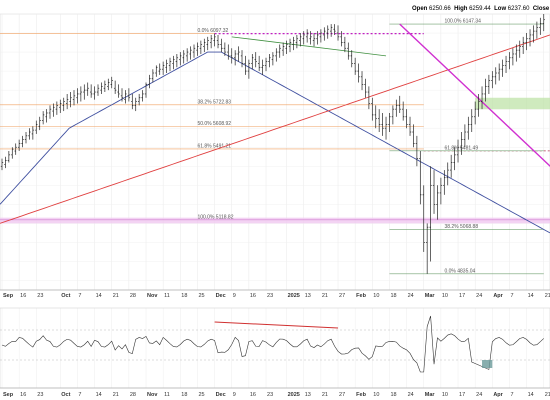 This screenshot has height=400, width=550. What do you see at coordinates (167, 296) in the screenshot?
I see `x-tick-label: 11` at bounding box center [167, 296].